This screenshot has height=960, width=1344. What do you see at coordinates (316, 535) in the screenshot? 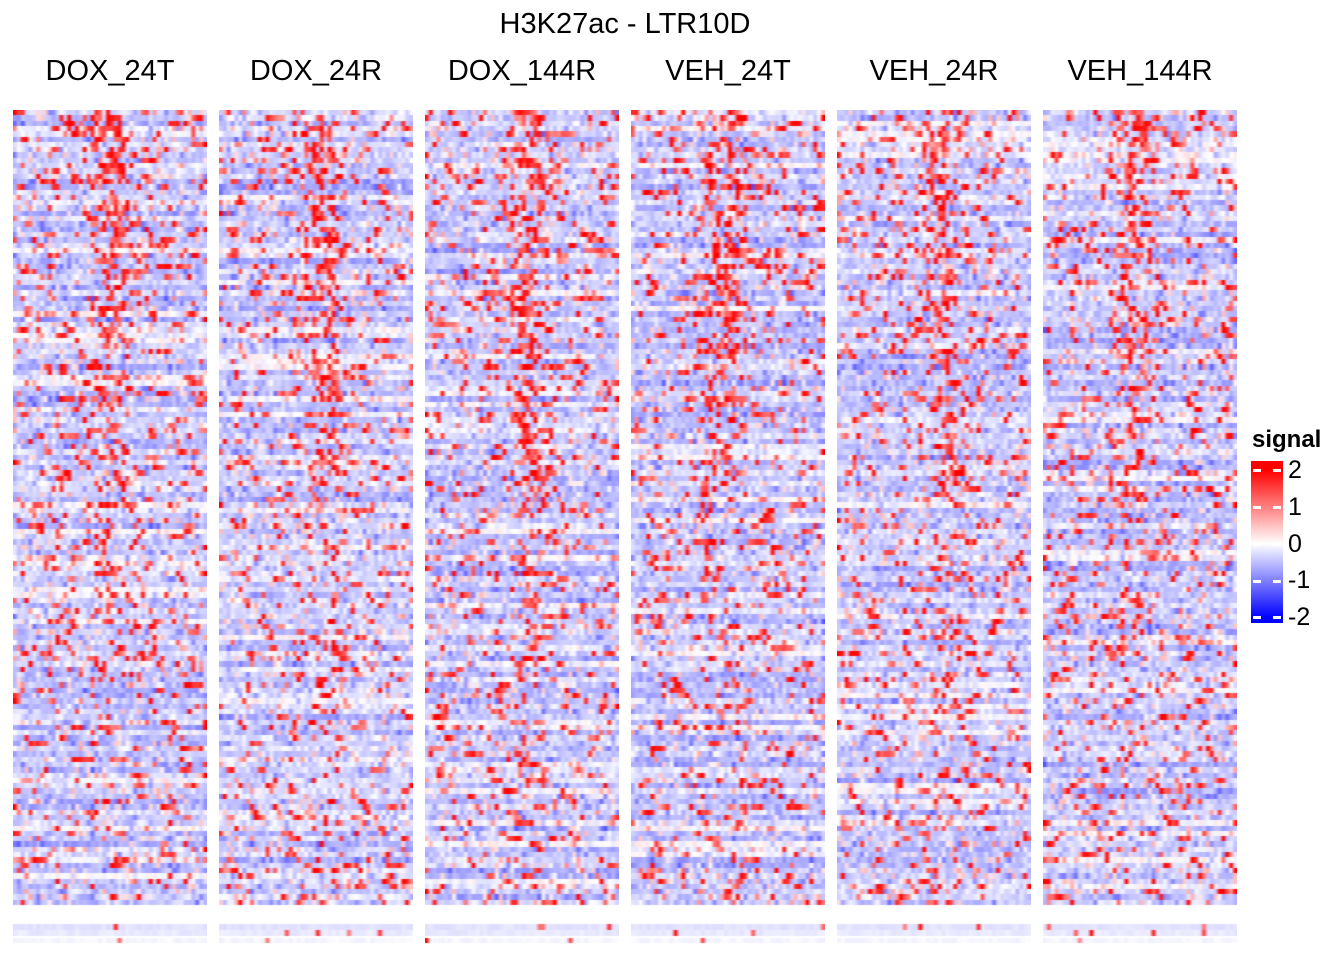
I see `heatmap-panel-dox-24r` at bounding box center [316, 535].